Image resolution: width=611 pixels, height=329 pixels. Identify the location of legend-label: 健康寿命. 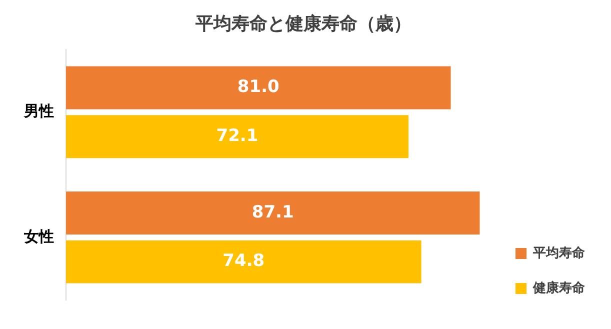
(559, 288).